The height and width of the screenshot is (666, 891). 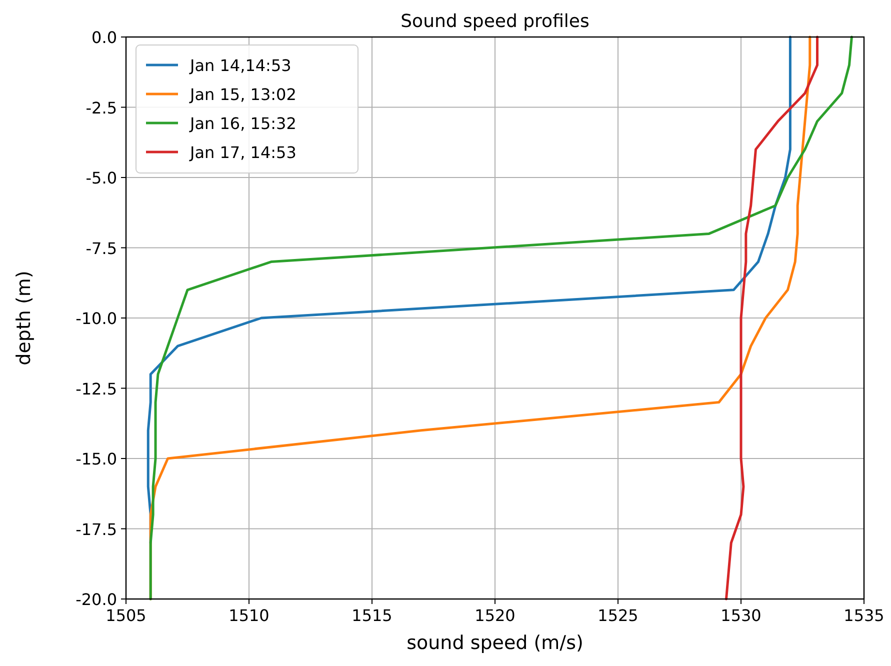 I want to click on legend-label: Jan 15, 13:02, so click(x=242, y=94).